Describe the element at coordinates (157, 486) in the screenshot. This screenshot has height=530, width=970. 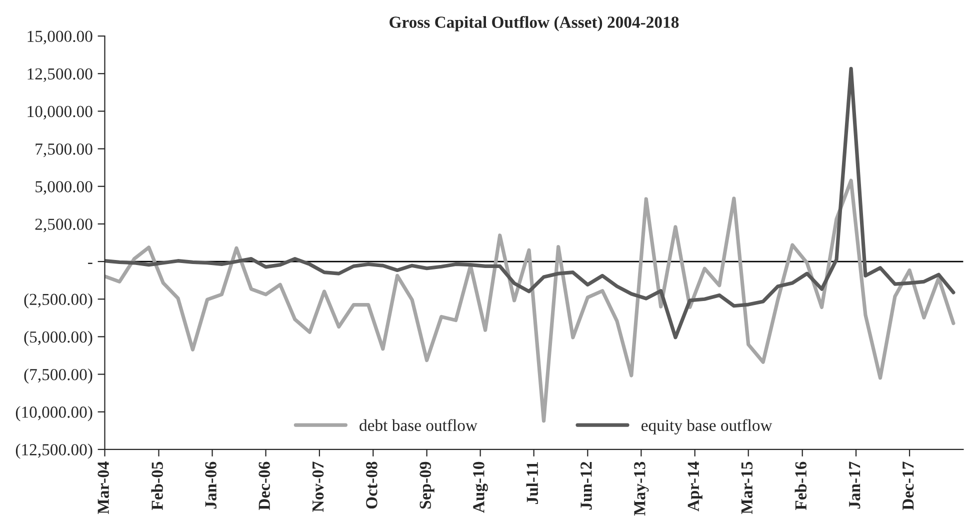
I see `x-tick-label: Feb-05` at that location.